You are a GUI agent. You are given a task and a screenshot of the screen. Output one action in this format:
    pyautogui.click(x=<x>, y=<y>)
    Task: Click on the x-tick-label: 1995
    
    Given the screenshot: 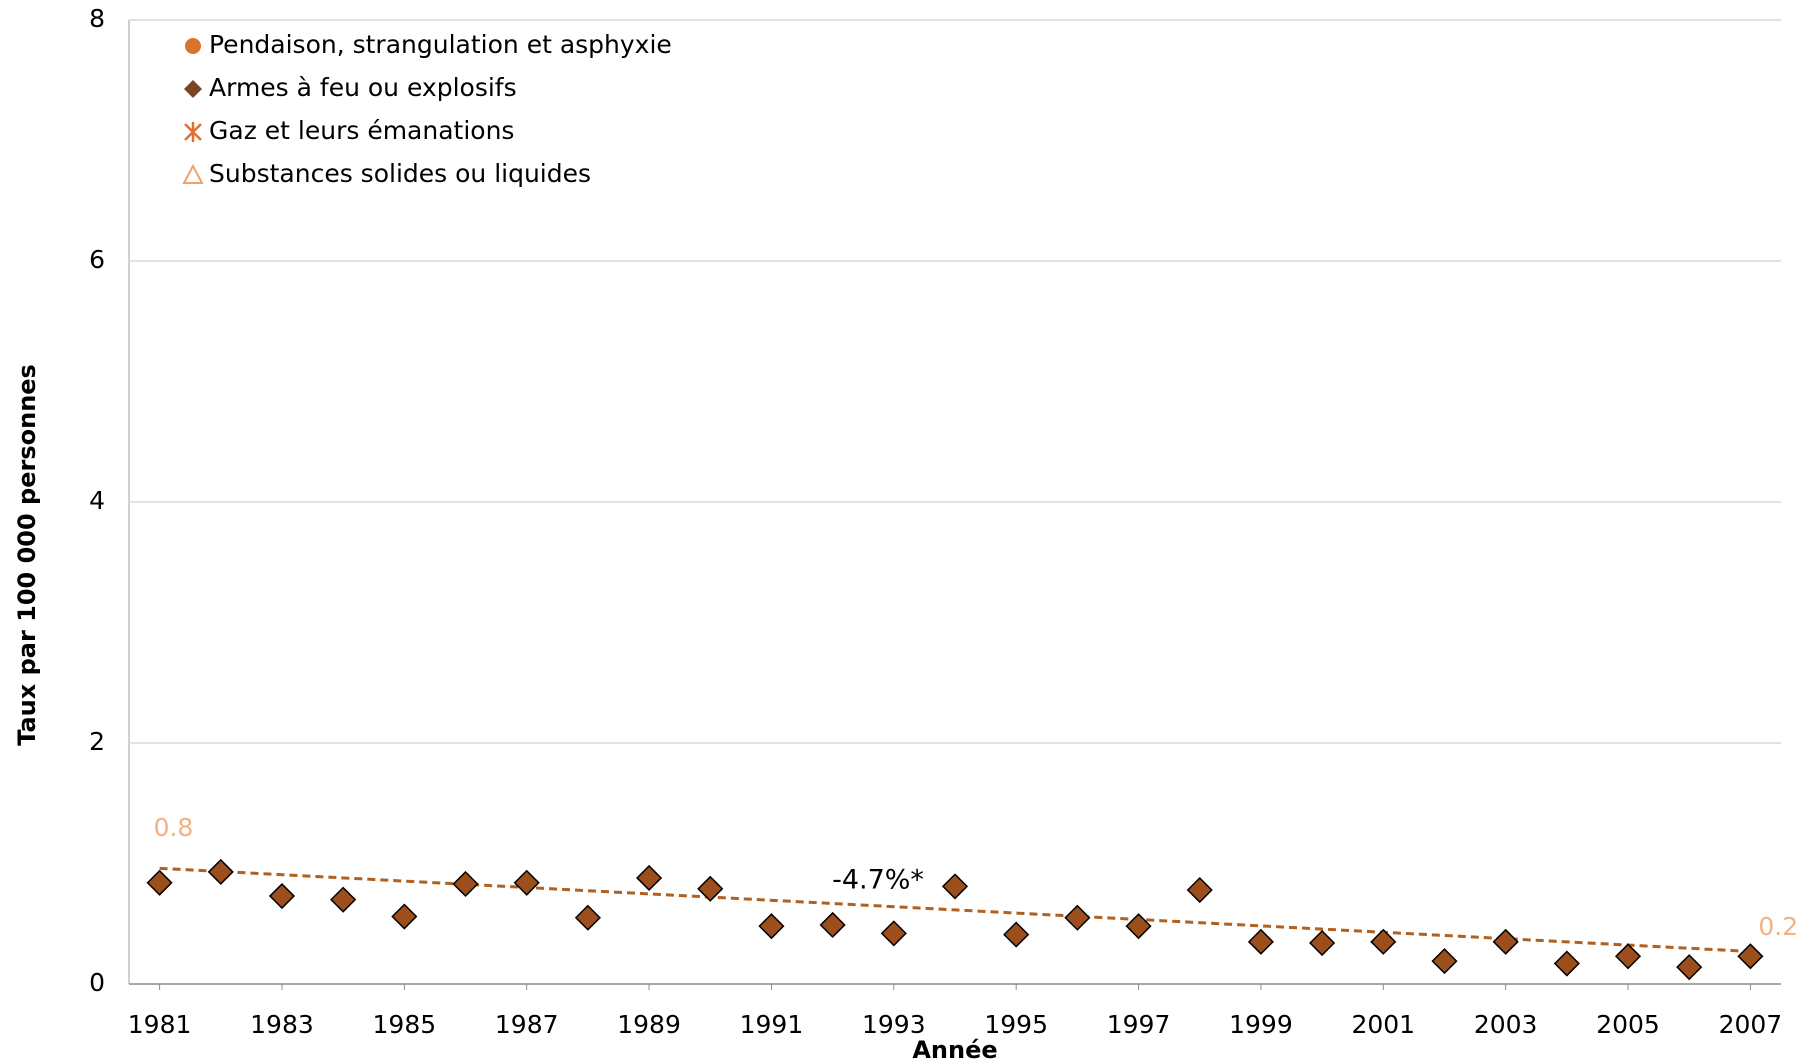 What is the action you would take?
    pyautogui.click(x=1016, y=1024)
    